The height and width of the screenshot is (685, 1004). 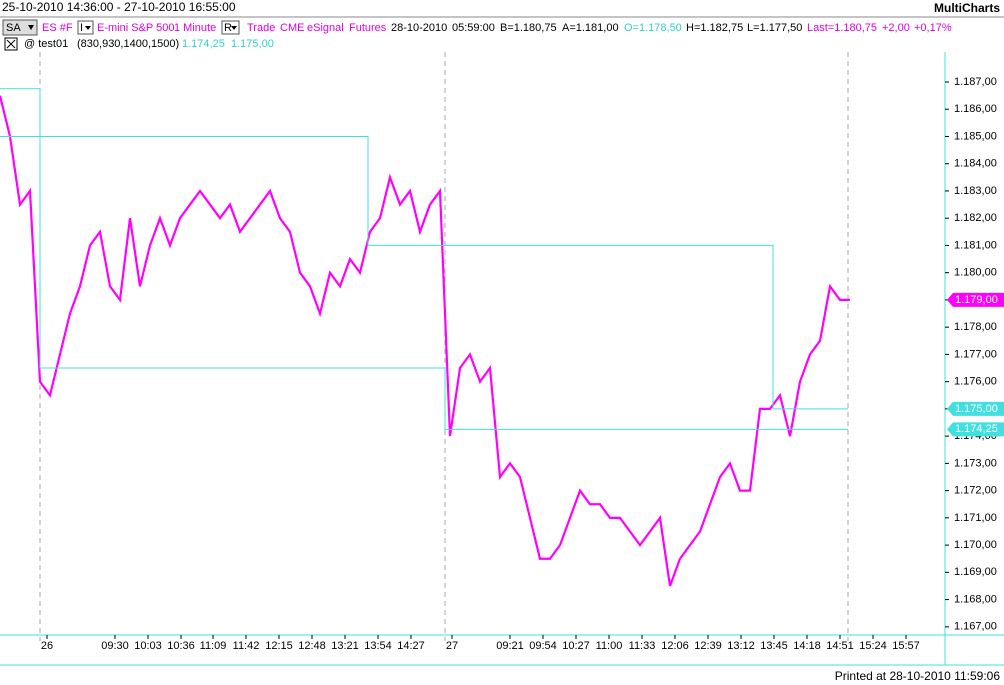 I want to click on price-marker-label: 1.175,00, so click(x=976, y=409).